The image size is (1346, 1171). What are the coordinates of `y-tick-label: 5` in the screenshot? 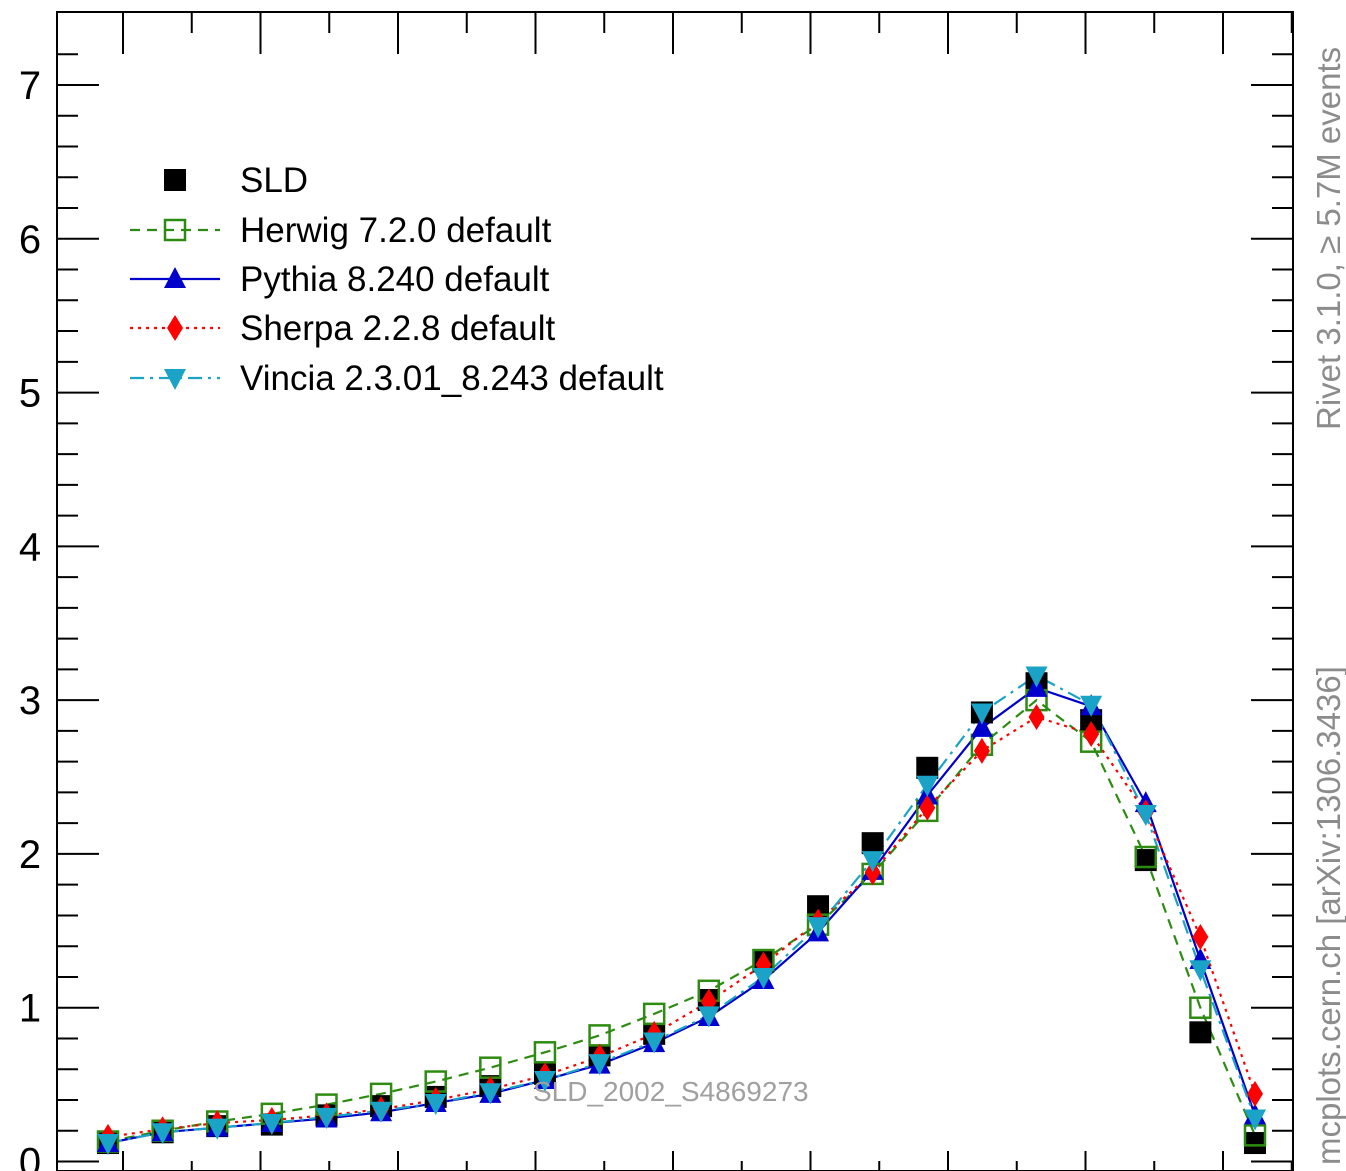 It's located at (30, 394).